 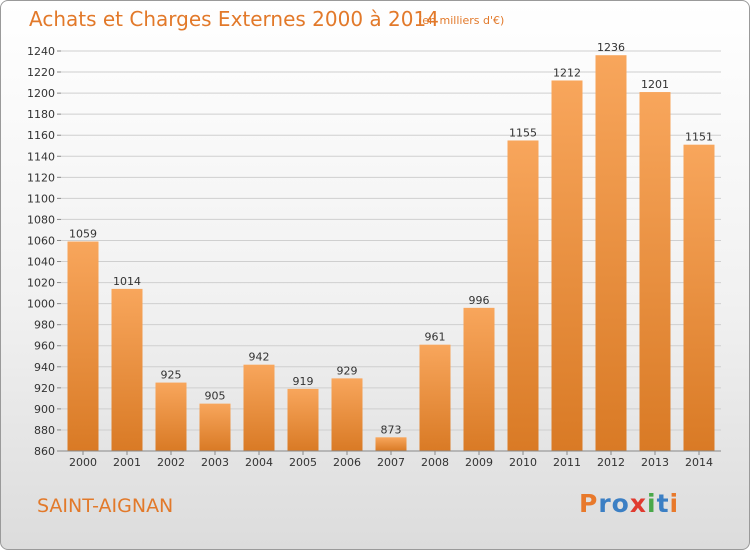 I want to click on y-tick-label: 1020, so click(x=41, y=283).